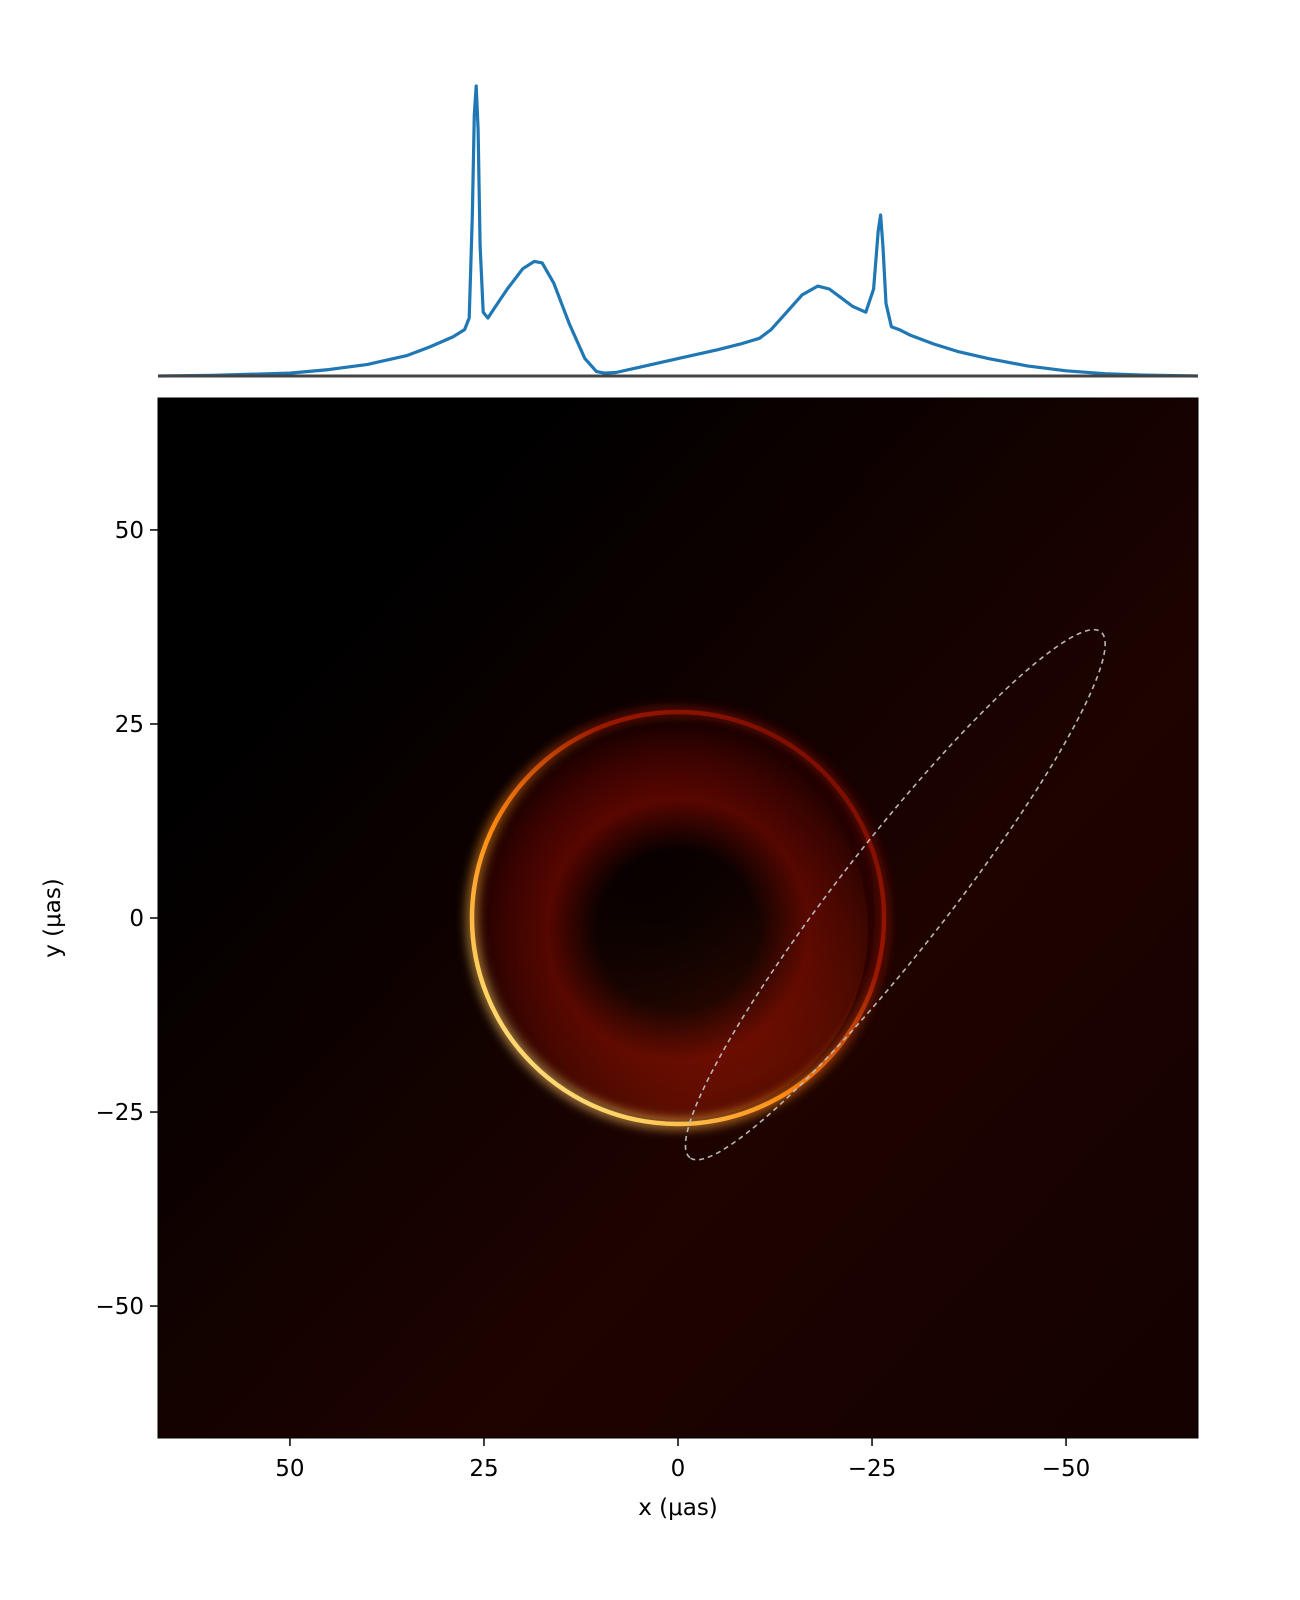 The image size is (1300, 1600). I want to click on x-axis-ticks: 50 25 0 −25 −50, so click(682, 1460).